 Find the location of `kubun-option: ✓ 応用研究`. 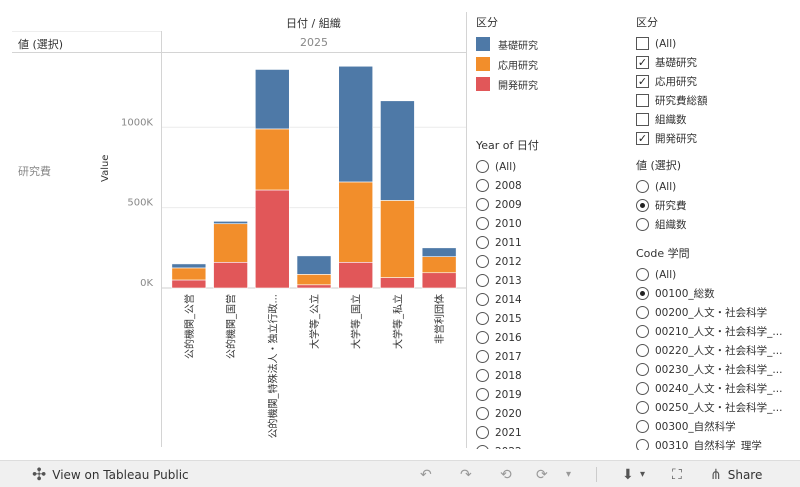

kubun-option: ✓ 応用研究 is located at coordinates (718, 81).